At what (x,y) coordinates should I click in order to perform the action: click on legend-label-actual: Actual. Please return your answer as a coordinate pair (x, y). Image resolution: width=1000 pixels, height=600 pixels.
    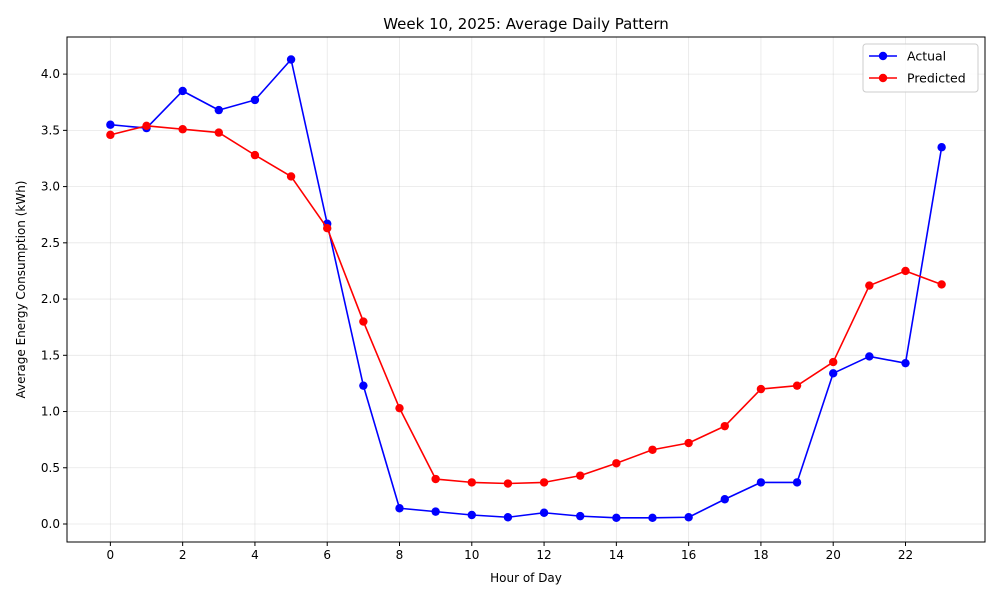
    Looking at the image, I should click on (926, 56).